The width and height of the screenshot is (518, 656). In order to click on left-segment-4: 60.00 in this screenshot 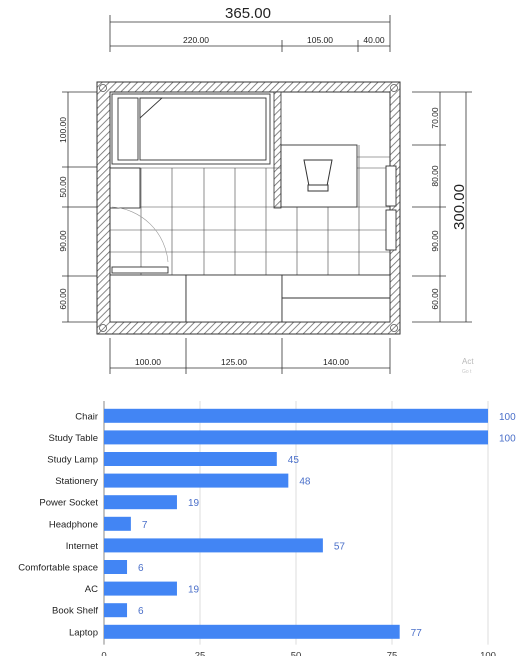, I will do `click(63, 299)`.